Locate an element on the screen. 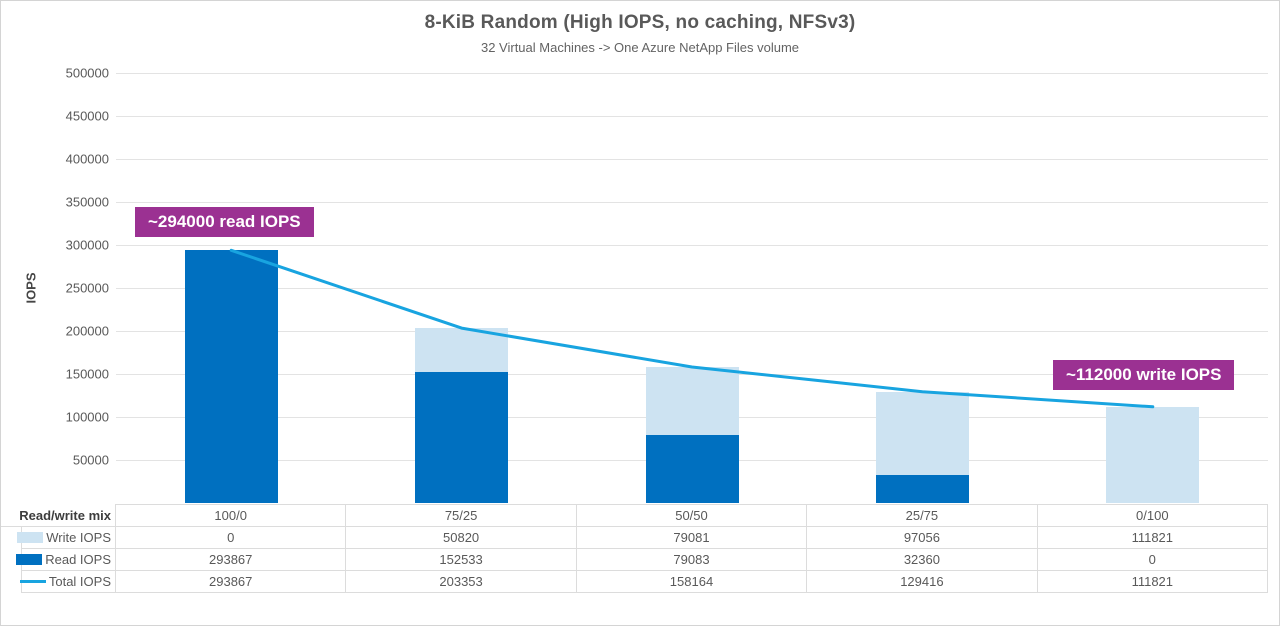 Image resolution: width=1280 pixels, height=626 pixels. read-iops-value: 0 is located at coordinates (1152, 560).